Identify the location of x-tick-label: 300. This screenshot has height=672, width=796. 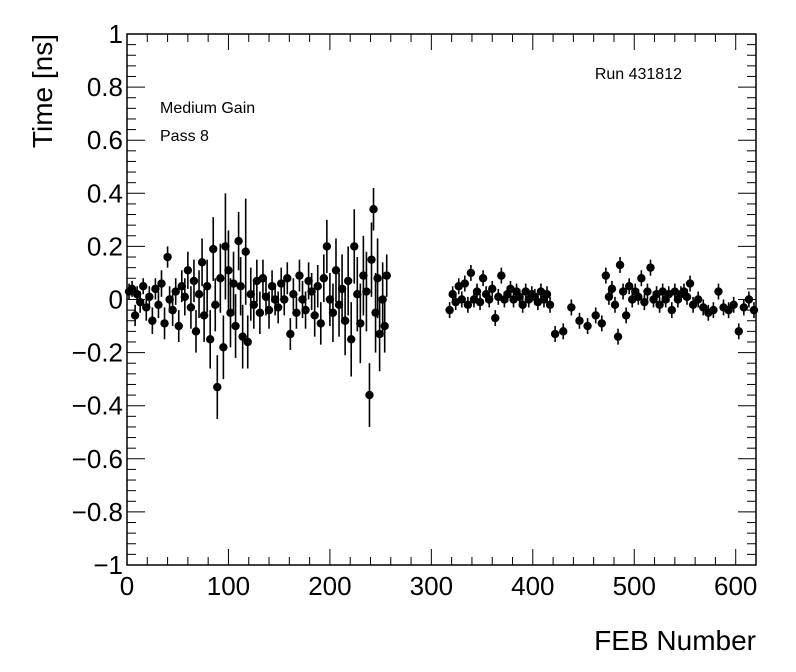
(431, 586).